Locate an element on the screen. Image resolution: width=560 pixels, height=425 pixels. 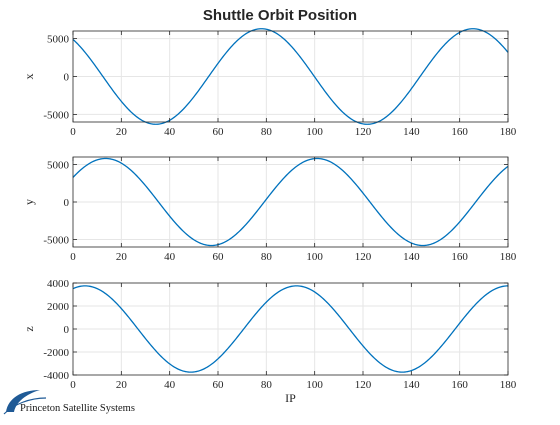
y-axis-label: y is located at coordinates (29, 202).